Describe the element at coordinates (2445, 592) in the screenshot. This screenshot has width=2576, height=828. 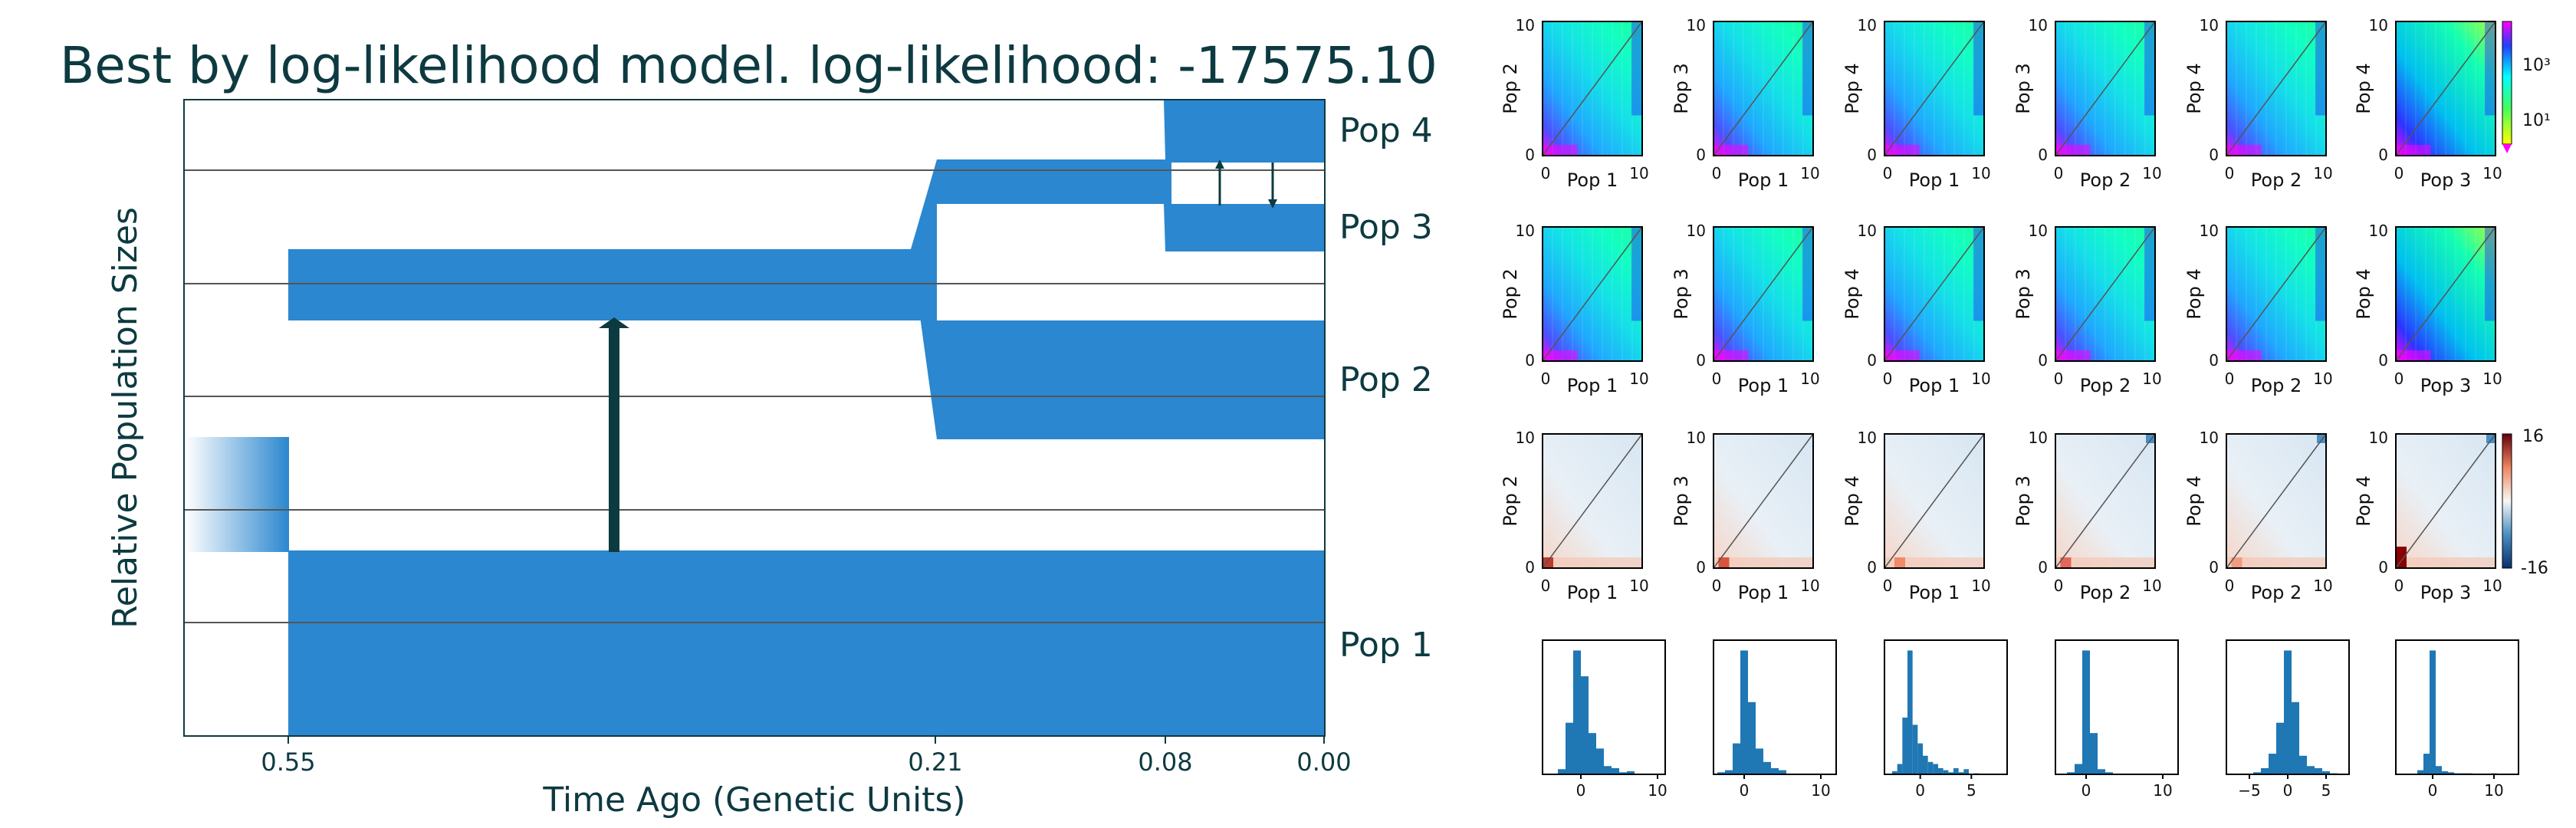
I see `x-axis-label: Pop 3` at that location.